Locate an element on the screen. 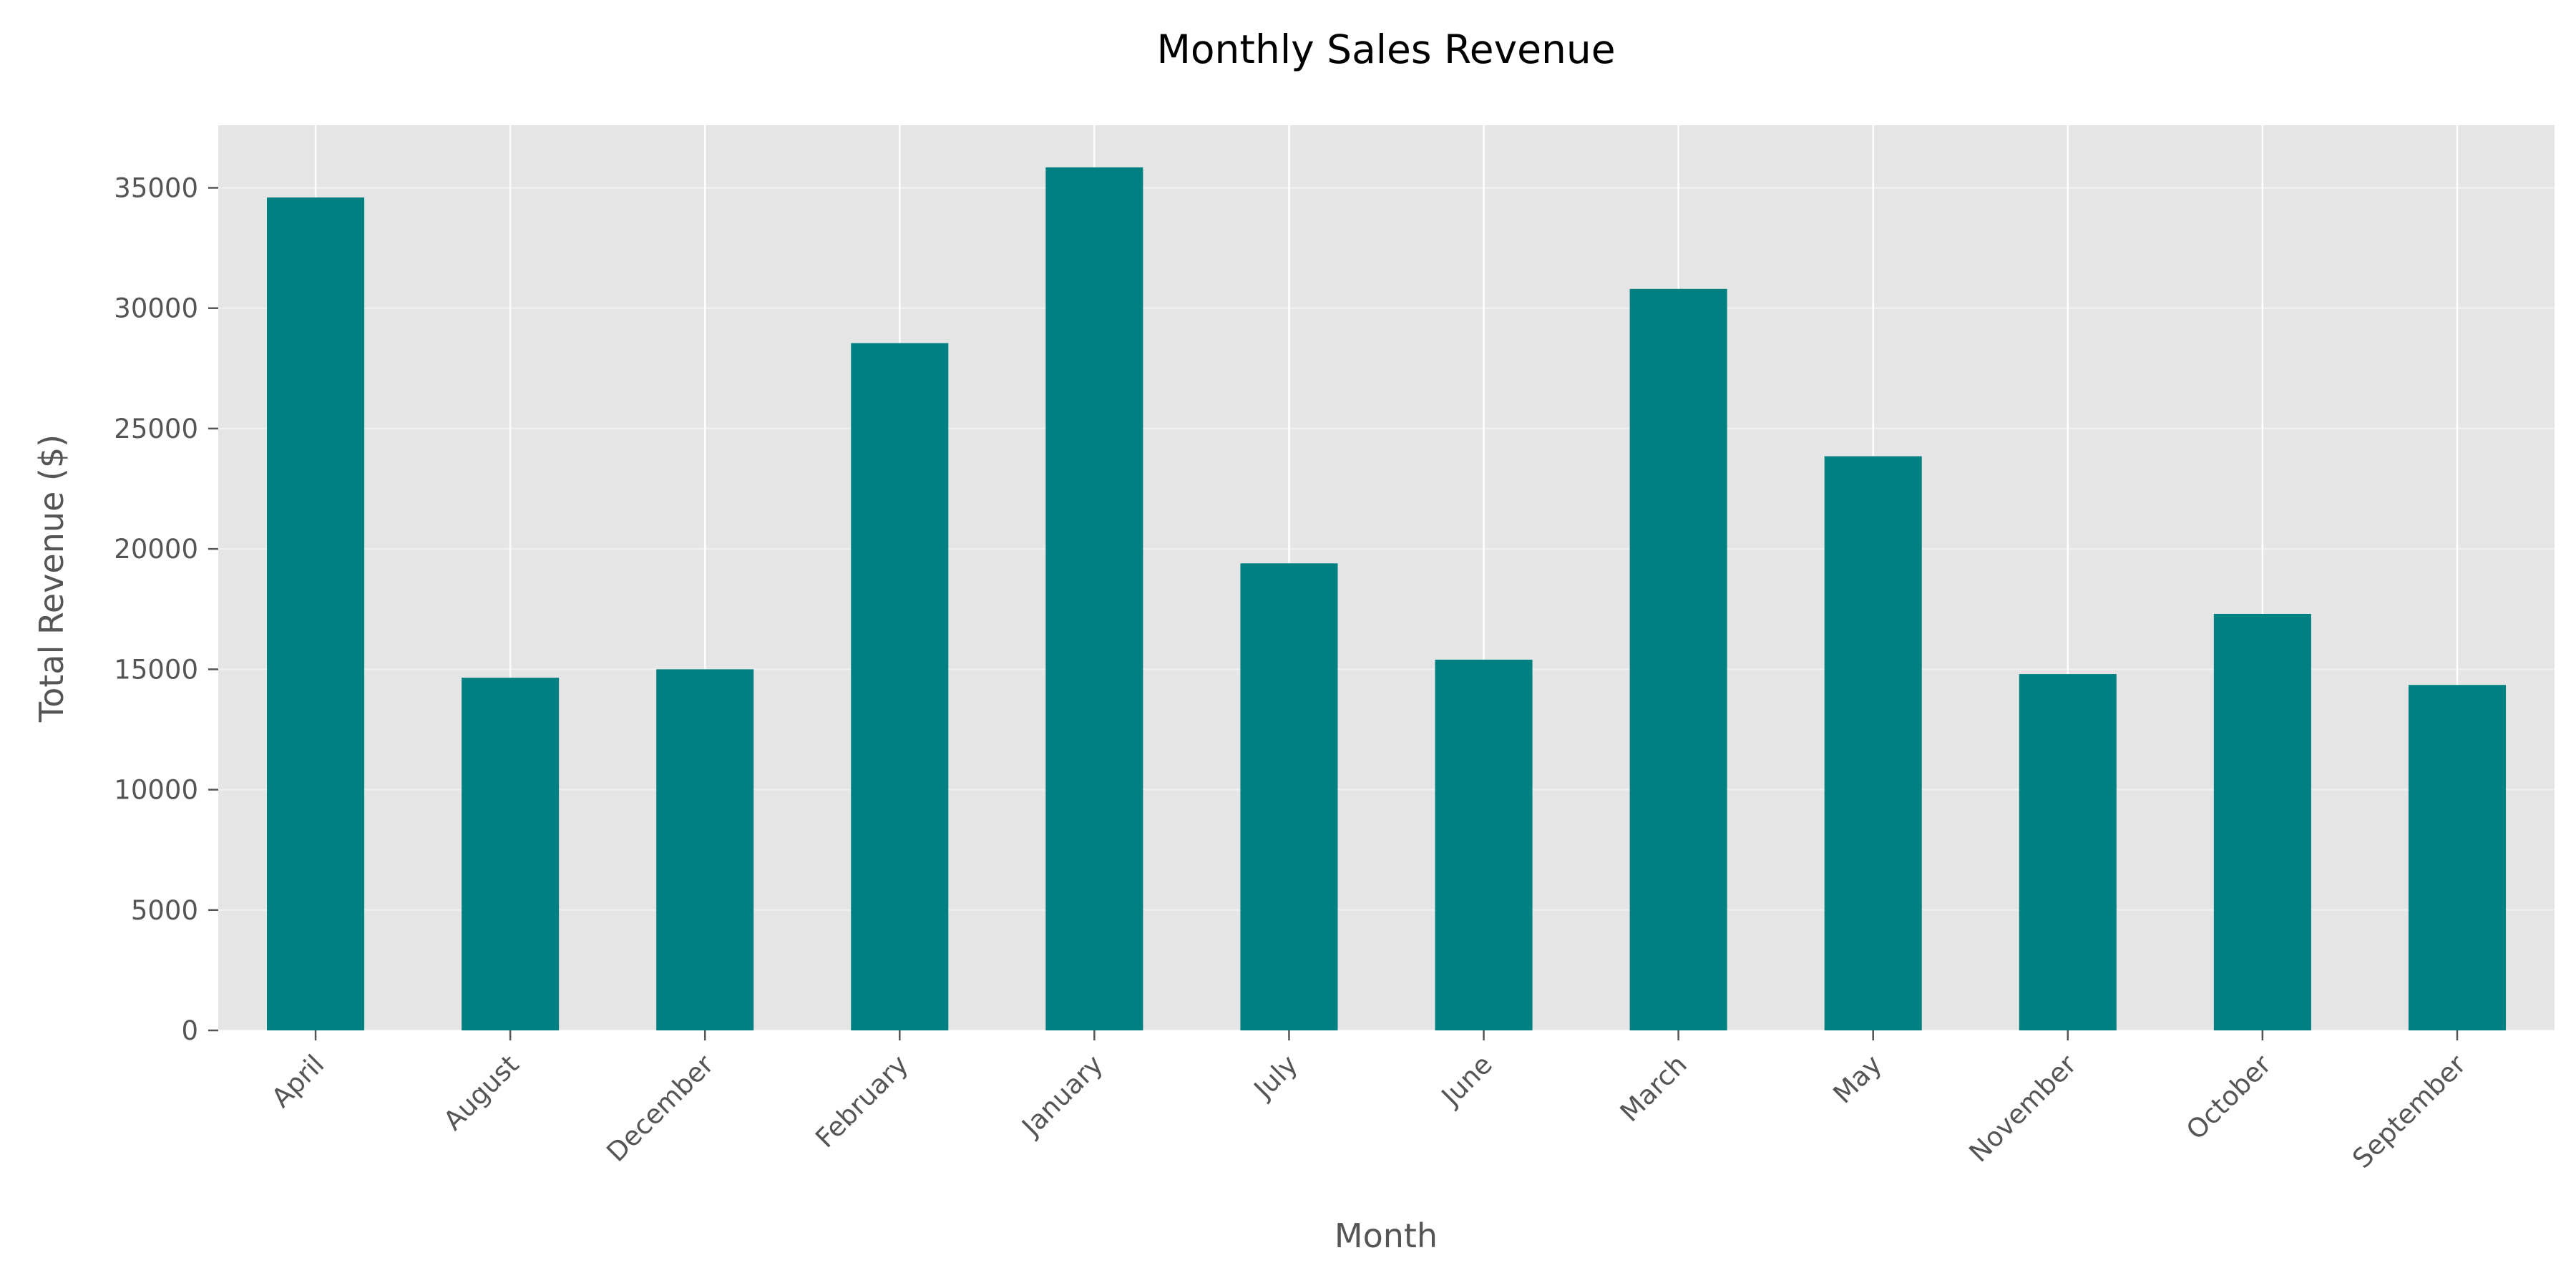 This screenshot has height=1288, width=2576. bar-february is located at coordinates (900, 686).